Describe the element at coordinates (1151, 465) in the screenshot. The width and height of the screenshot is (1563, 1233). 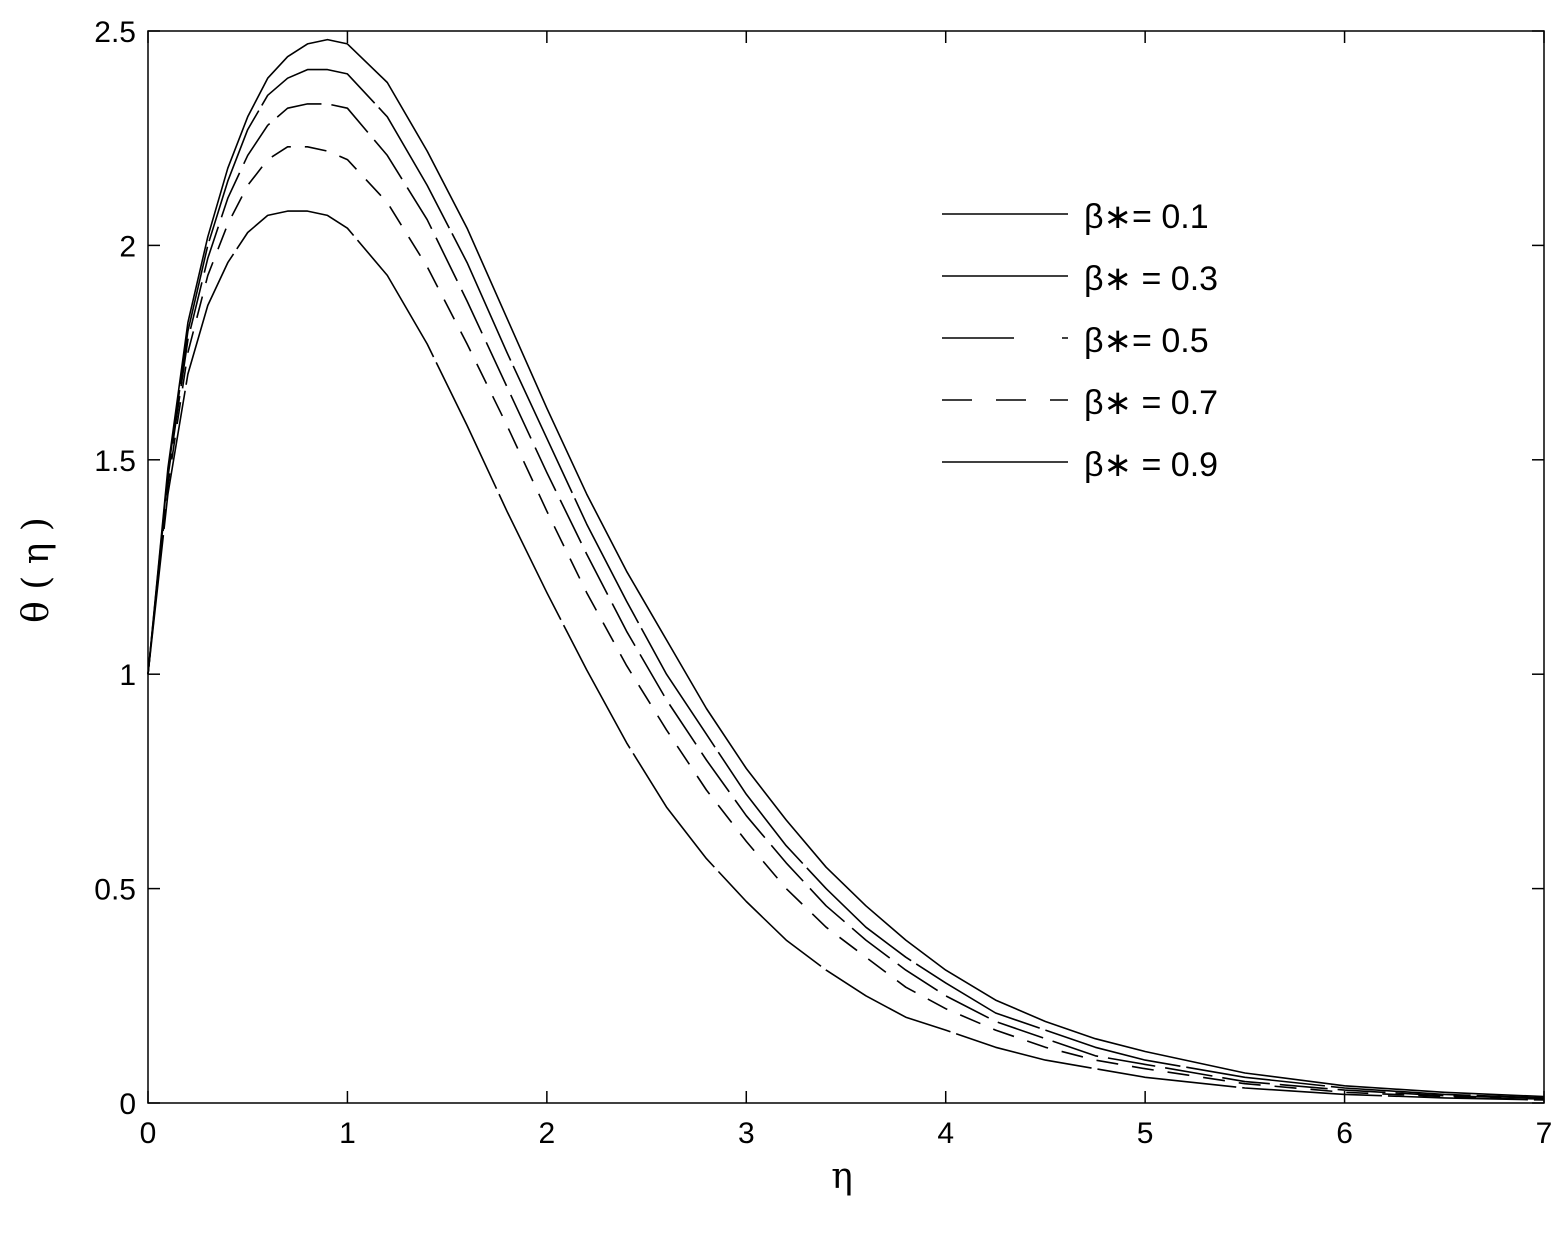
I see `legend-label-5: β∗ = 0.9` at that location.